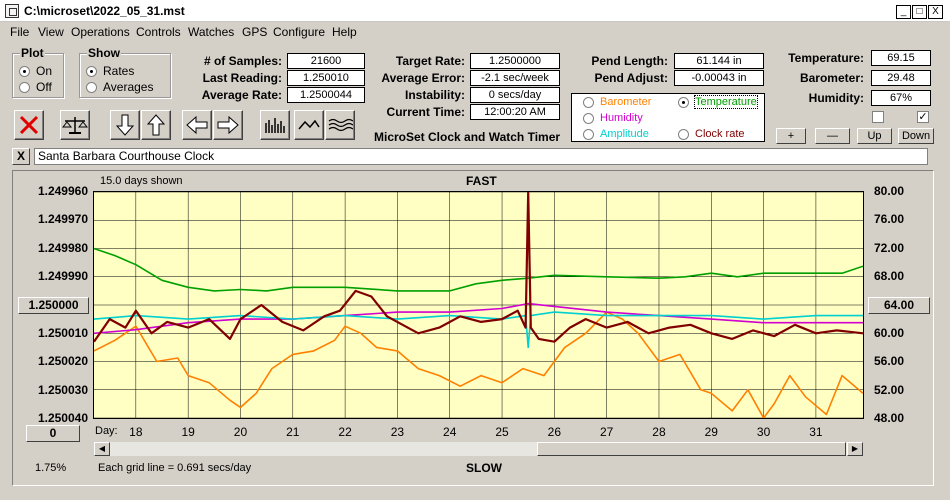 The image size is (950, 500). Describe the element at coordinates (340, 125) in the screenshot. I see `wave-view-button` at that location.